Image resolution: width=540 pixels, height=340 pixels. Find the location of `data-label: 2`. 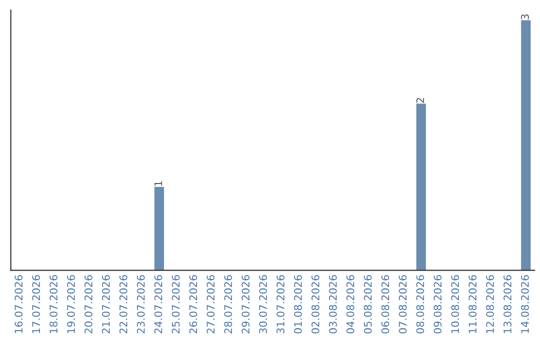

data-label: 2 is located at coordinates (420, 100).